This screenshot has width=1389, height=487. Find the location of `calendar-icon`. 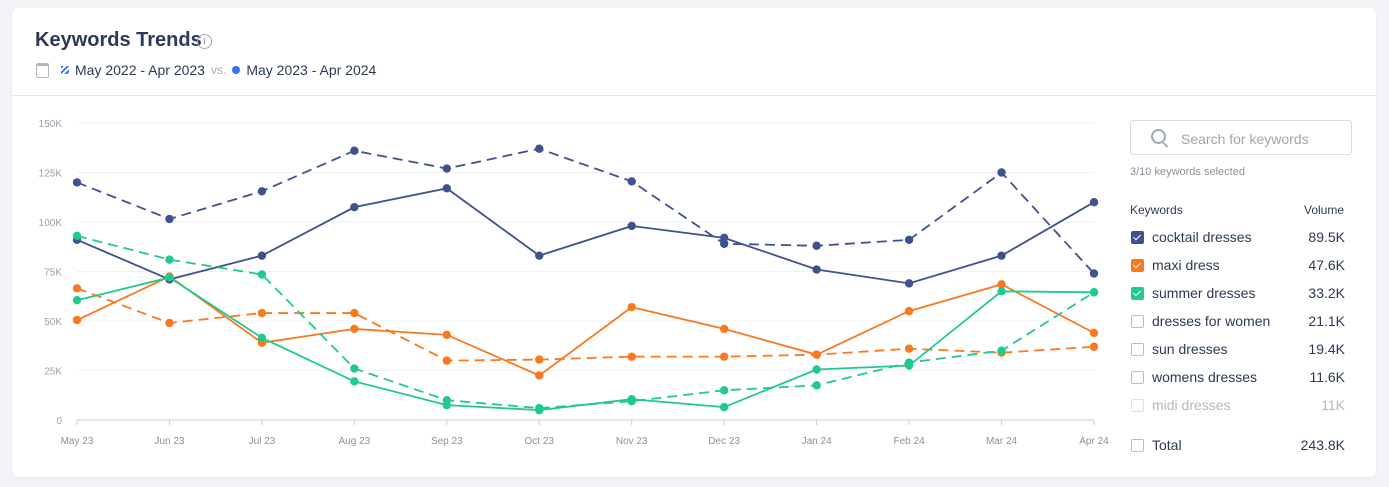

calendar-icon is located at coordinates (42, 70).